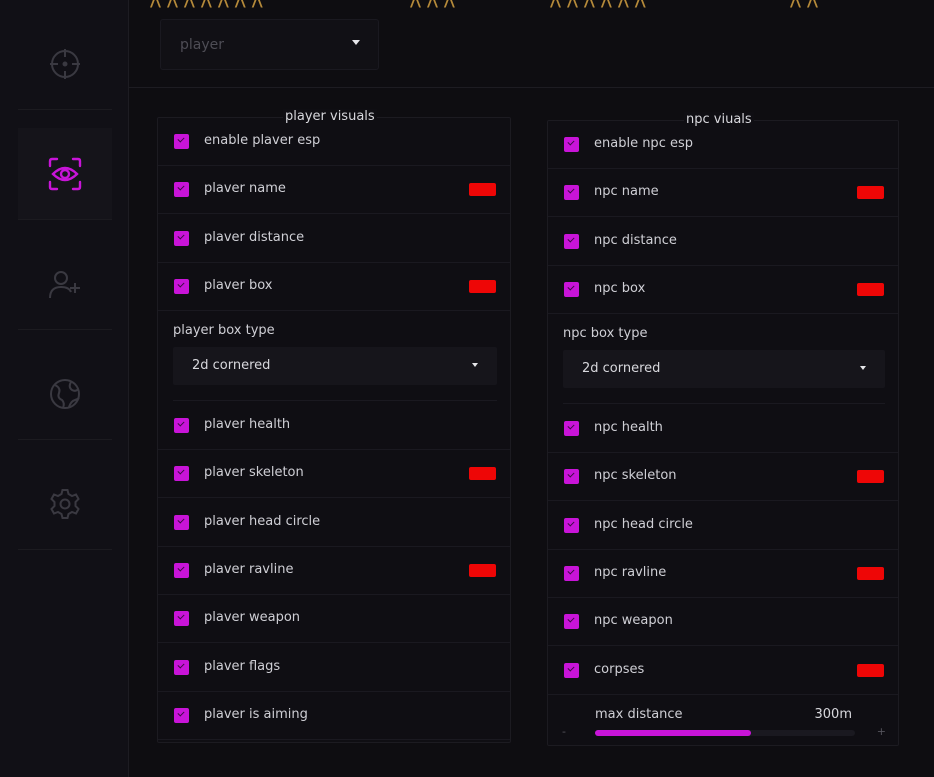 The width and height of the screenshot is (934, 777). Describe the element at coordinates (635, 476) in the screenshot. I see `option-label: npc skeleton` at that location.